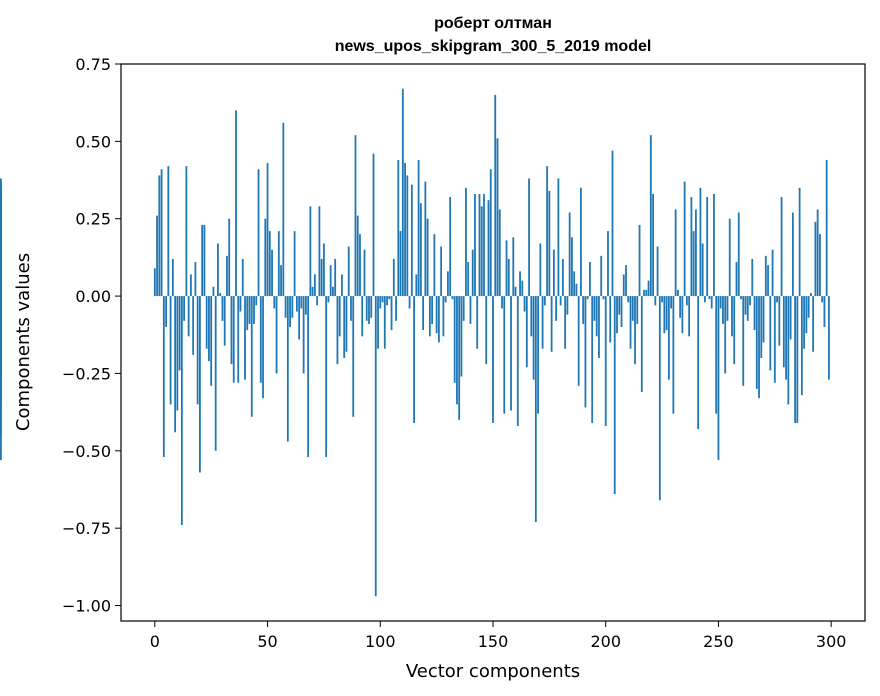 The width and height of the screenshot is (880, 696). Describe the element at coordinates (493, 641) in the screenshot. I see `x-tick-label: 150` at that location.